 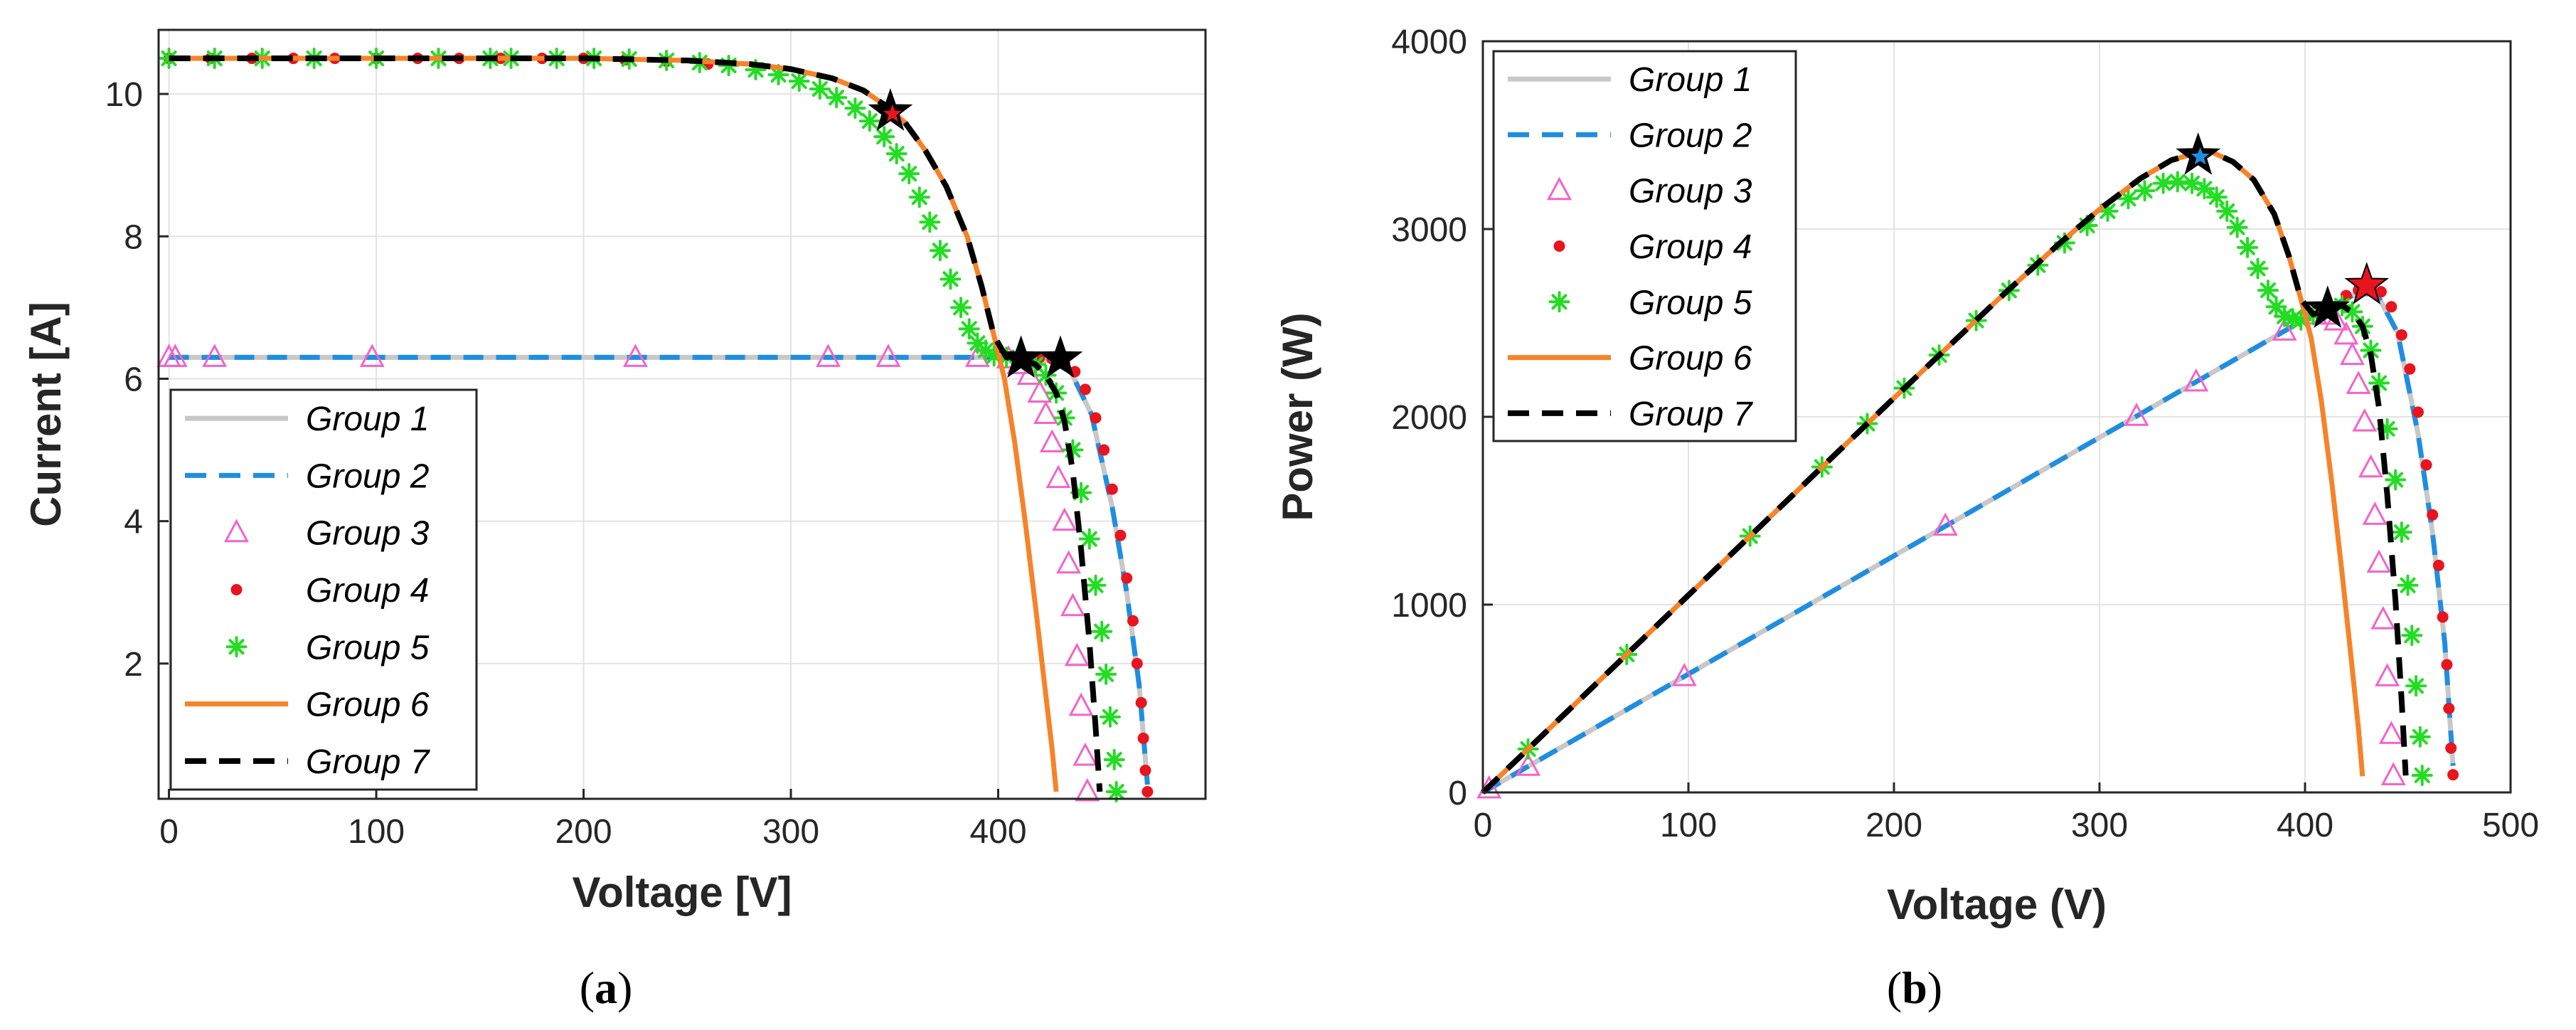 I want to click on caption-b: (b), so click(x=1914, y=987).